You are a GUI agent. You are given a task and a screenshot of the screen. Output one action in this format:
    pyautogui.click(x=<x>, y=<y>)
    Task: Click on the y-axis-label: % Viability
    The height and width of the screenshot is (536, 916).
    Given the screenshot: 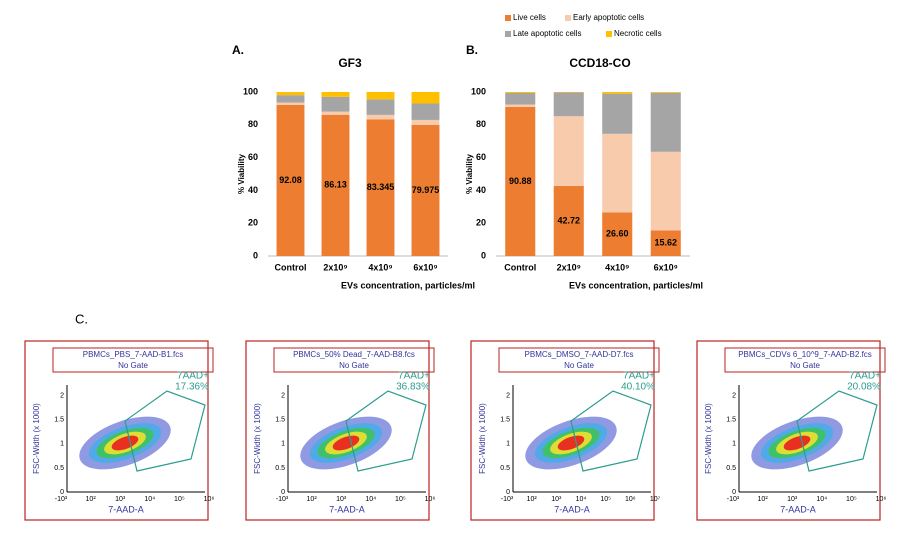 What is the action you would take?
    pyautogui.click(x=241, y=174)
    